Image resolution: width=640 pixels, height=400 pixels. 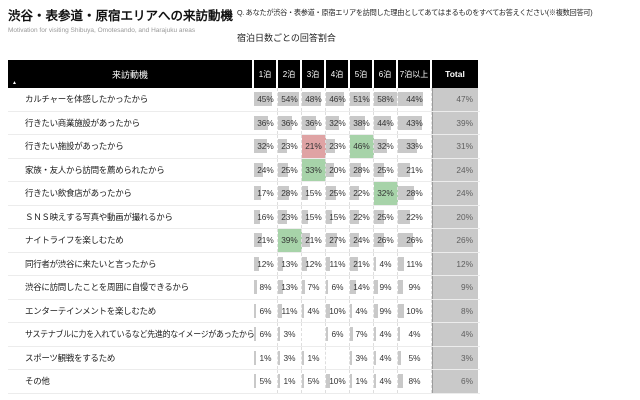 What do you see at coordinates (37, 381) in the screenshot?
I see `row-label: その他` at bounding box center [37, 381].